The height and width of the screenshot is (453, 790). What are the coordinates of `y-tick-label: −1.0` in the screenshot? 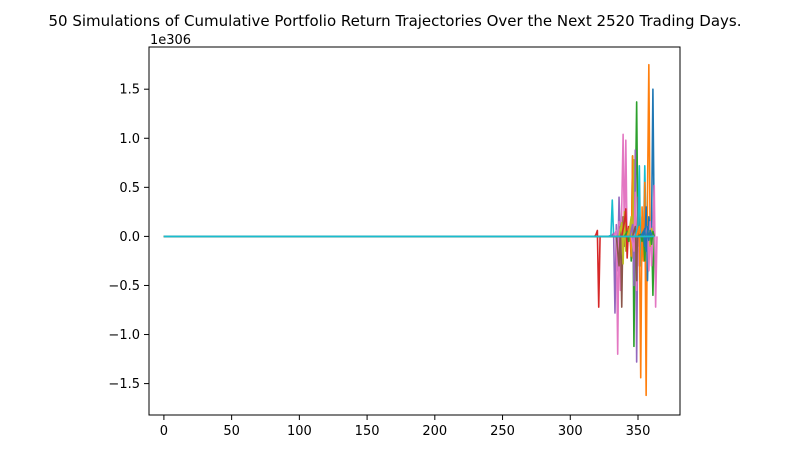 It's located at (124, 335).